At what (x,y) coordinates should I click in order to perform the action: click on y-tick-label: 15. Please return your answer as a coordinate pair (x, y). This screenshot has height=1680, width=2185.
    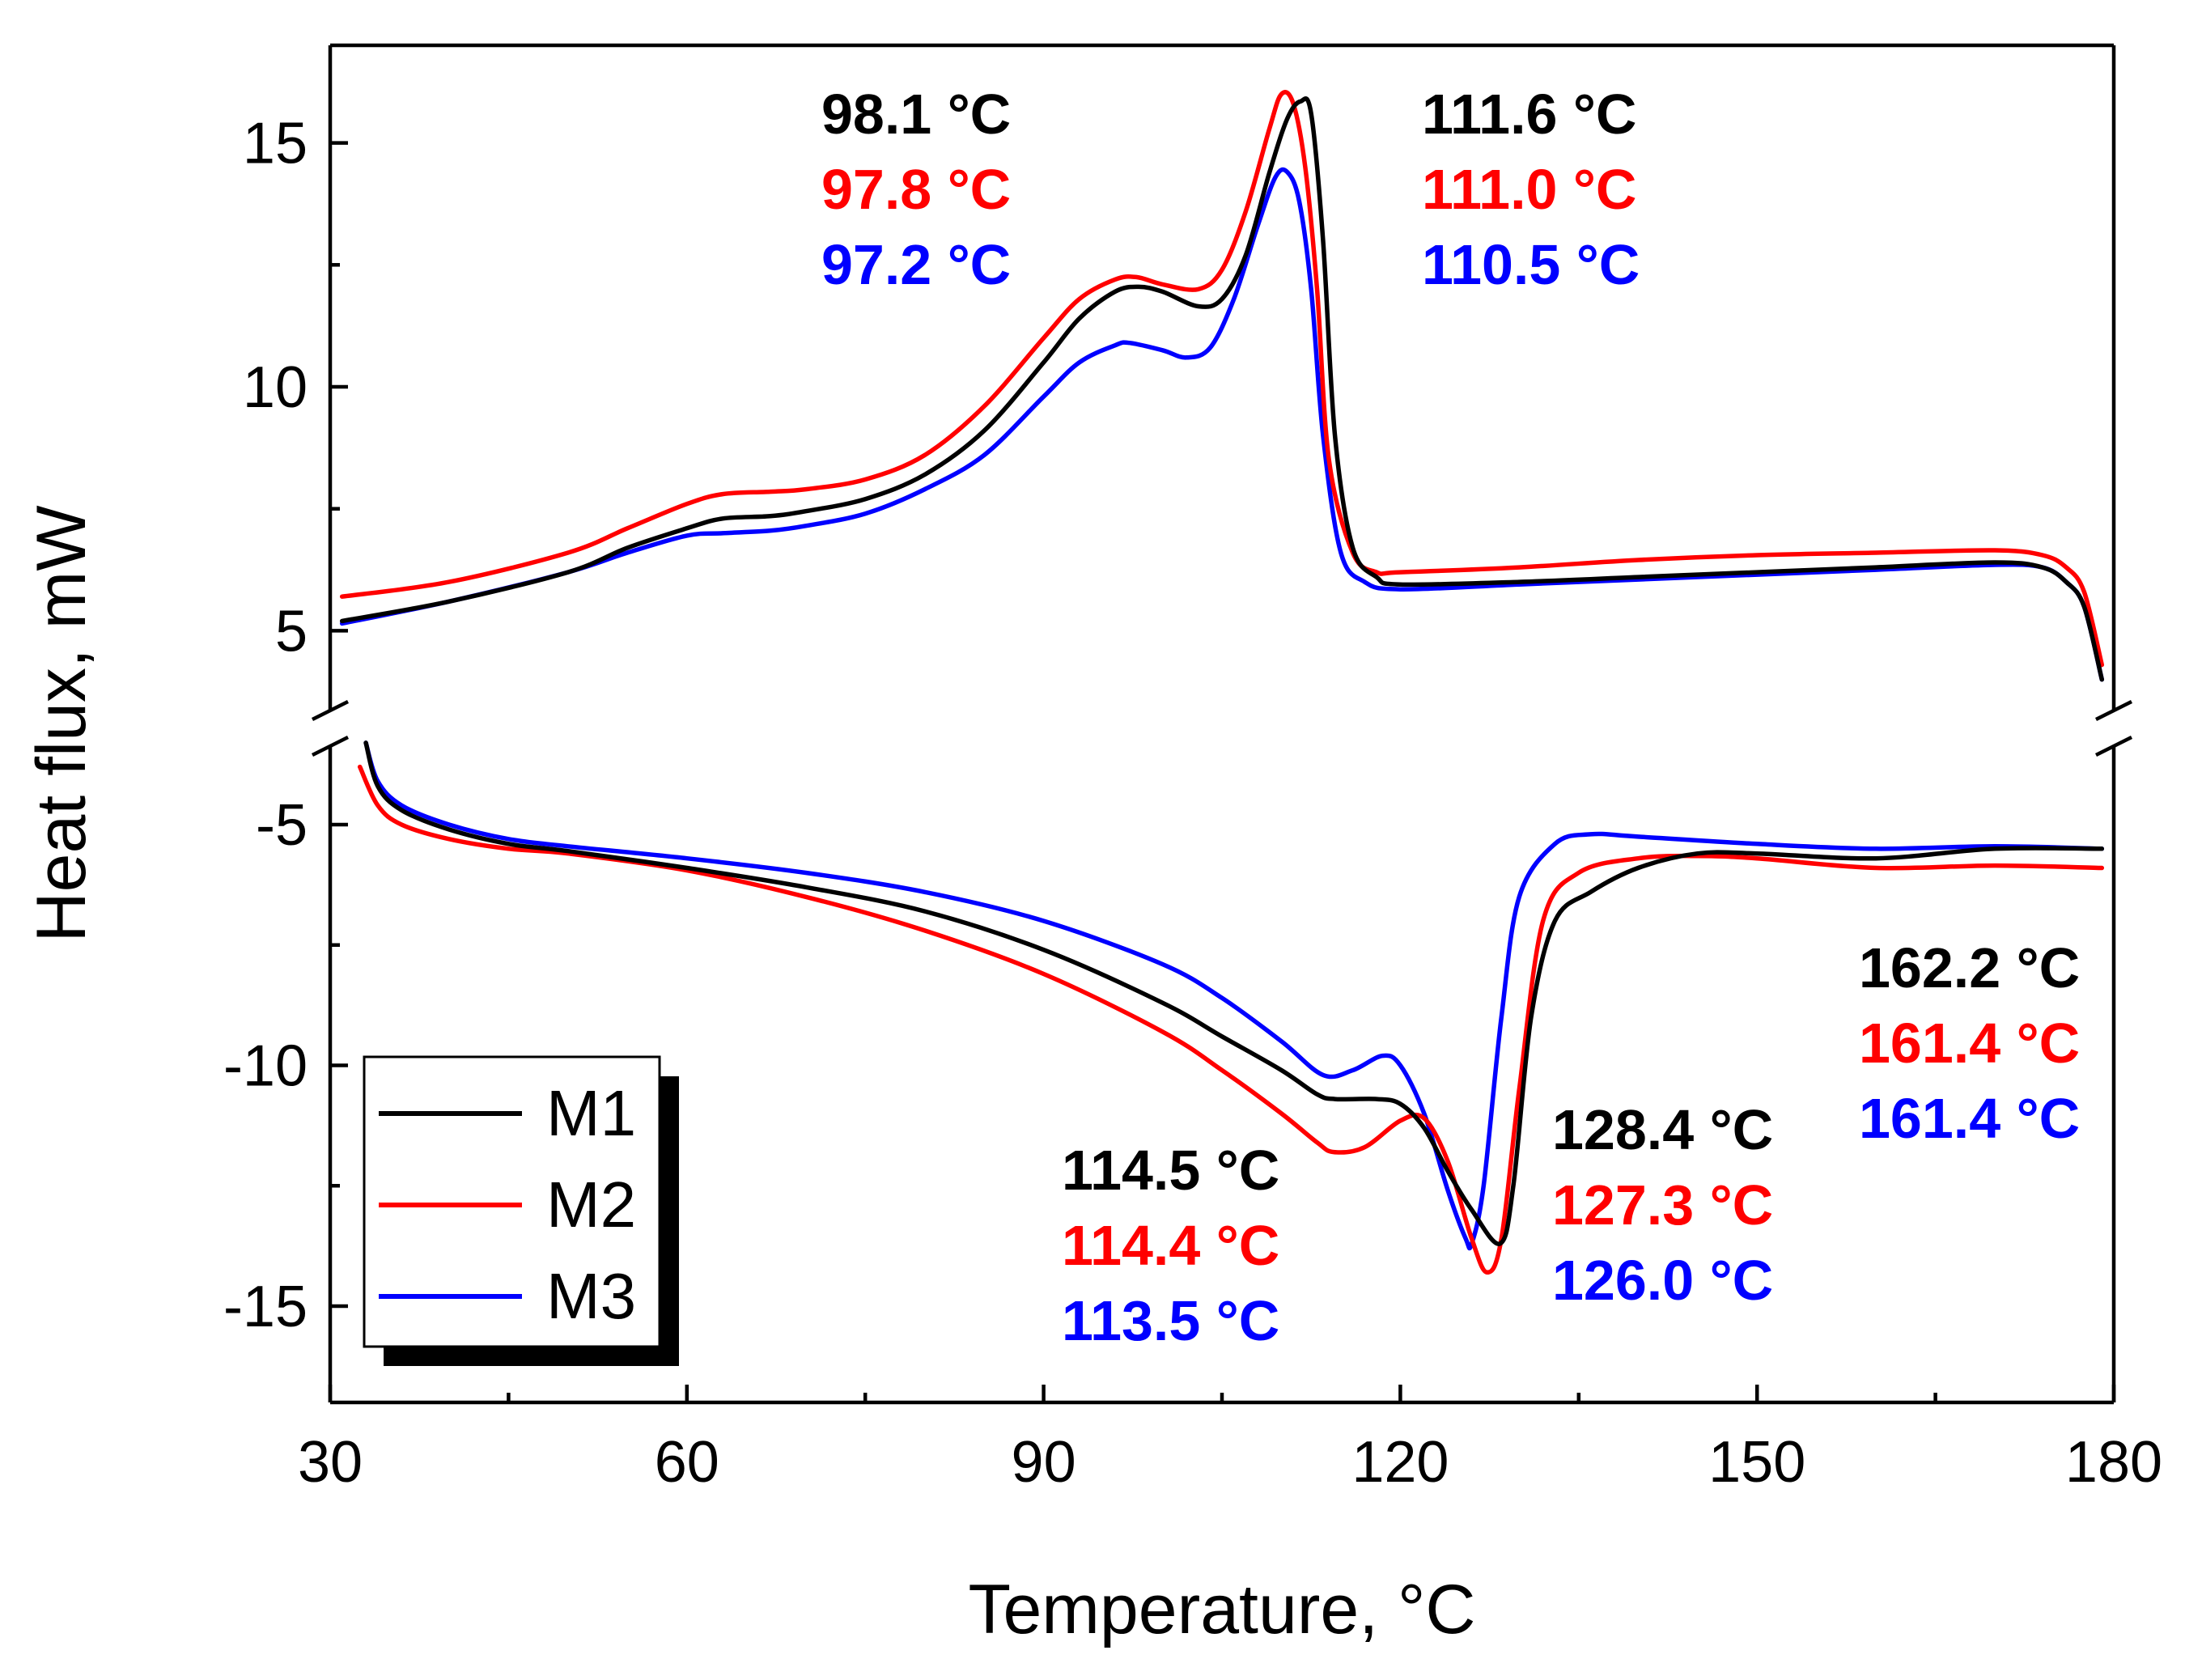
    Looking at the image, I should click on (275, 144).